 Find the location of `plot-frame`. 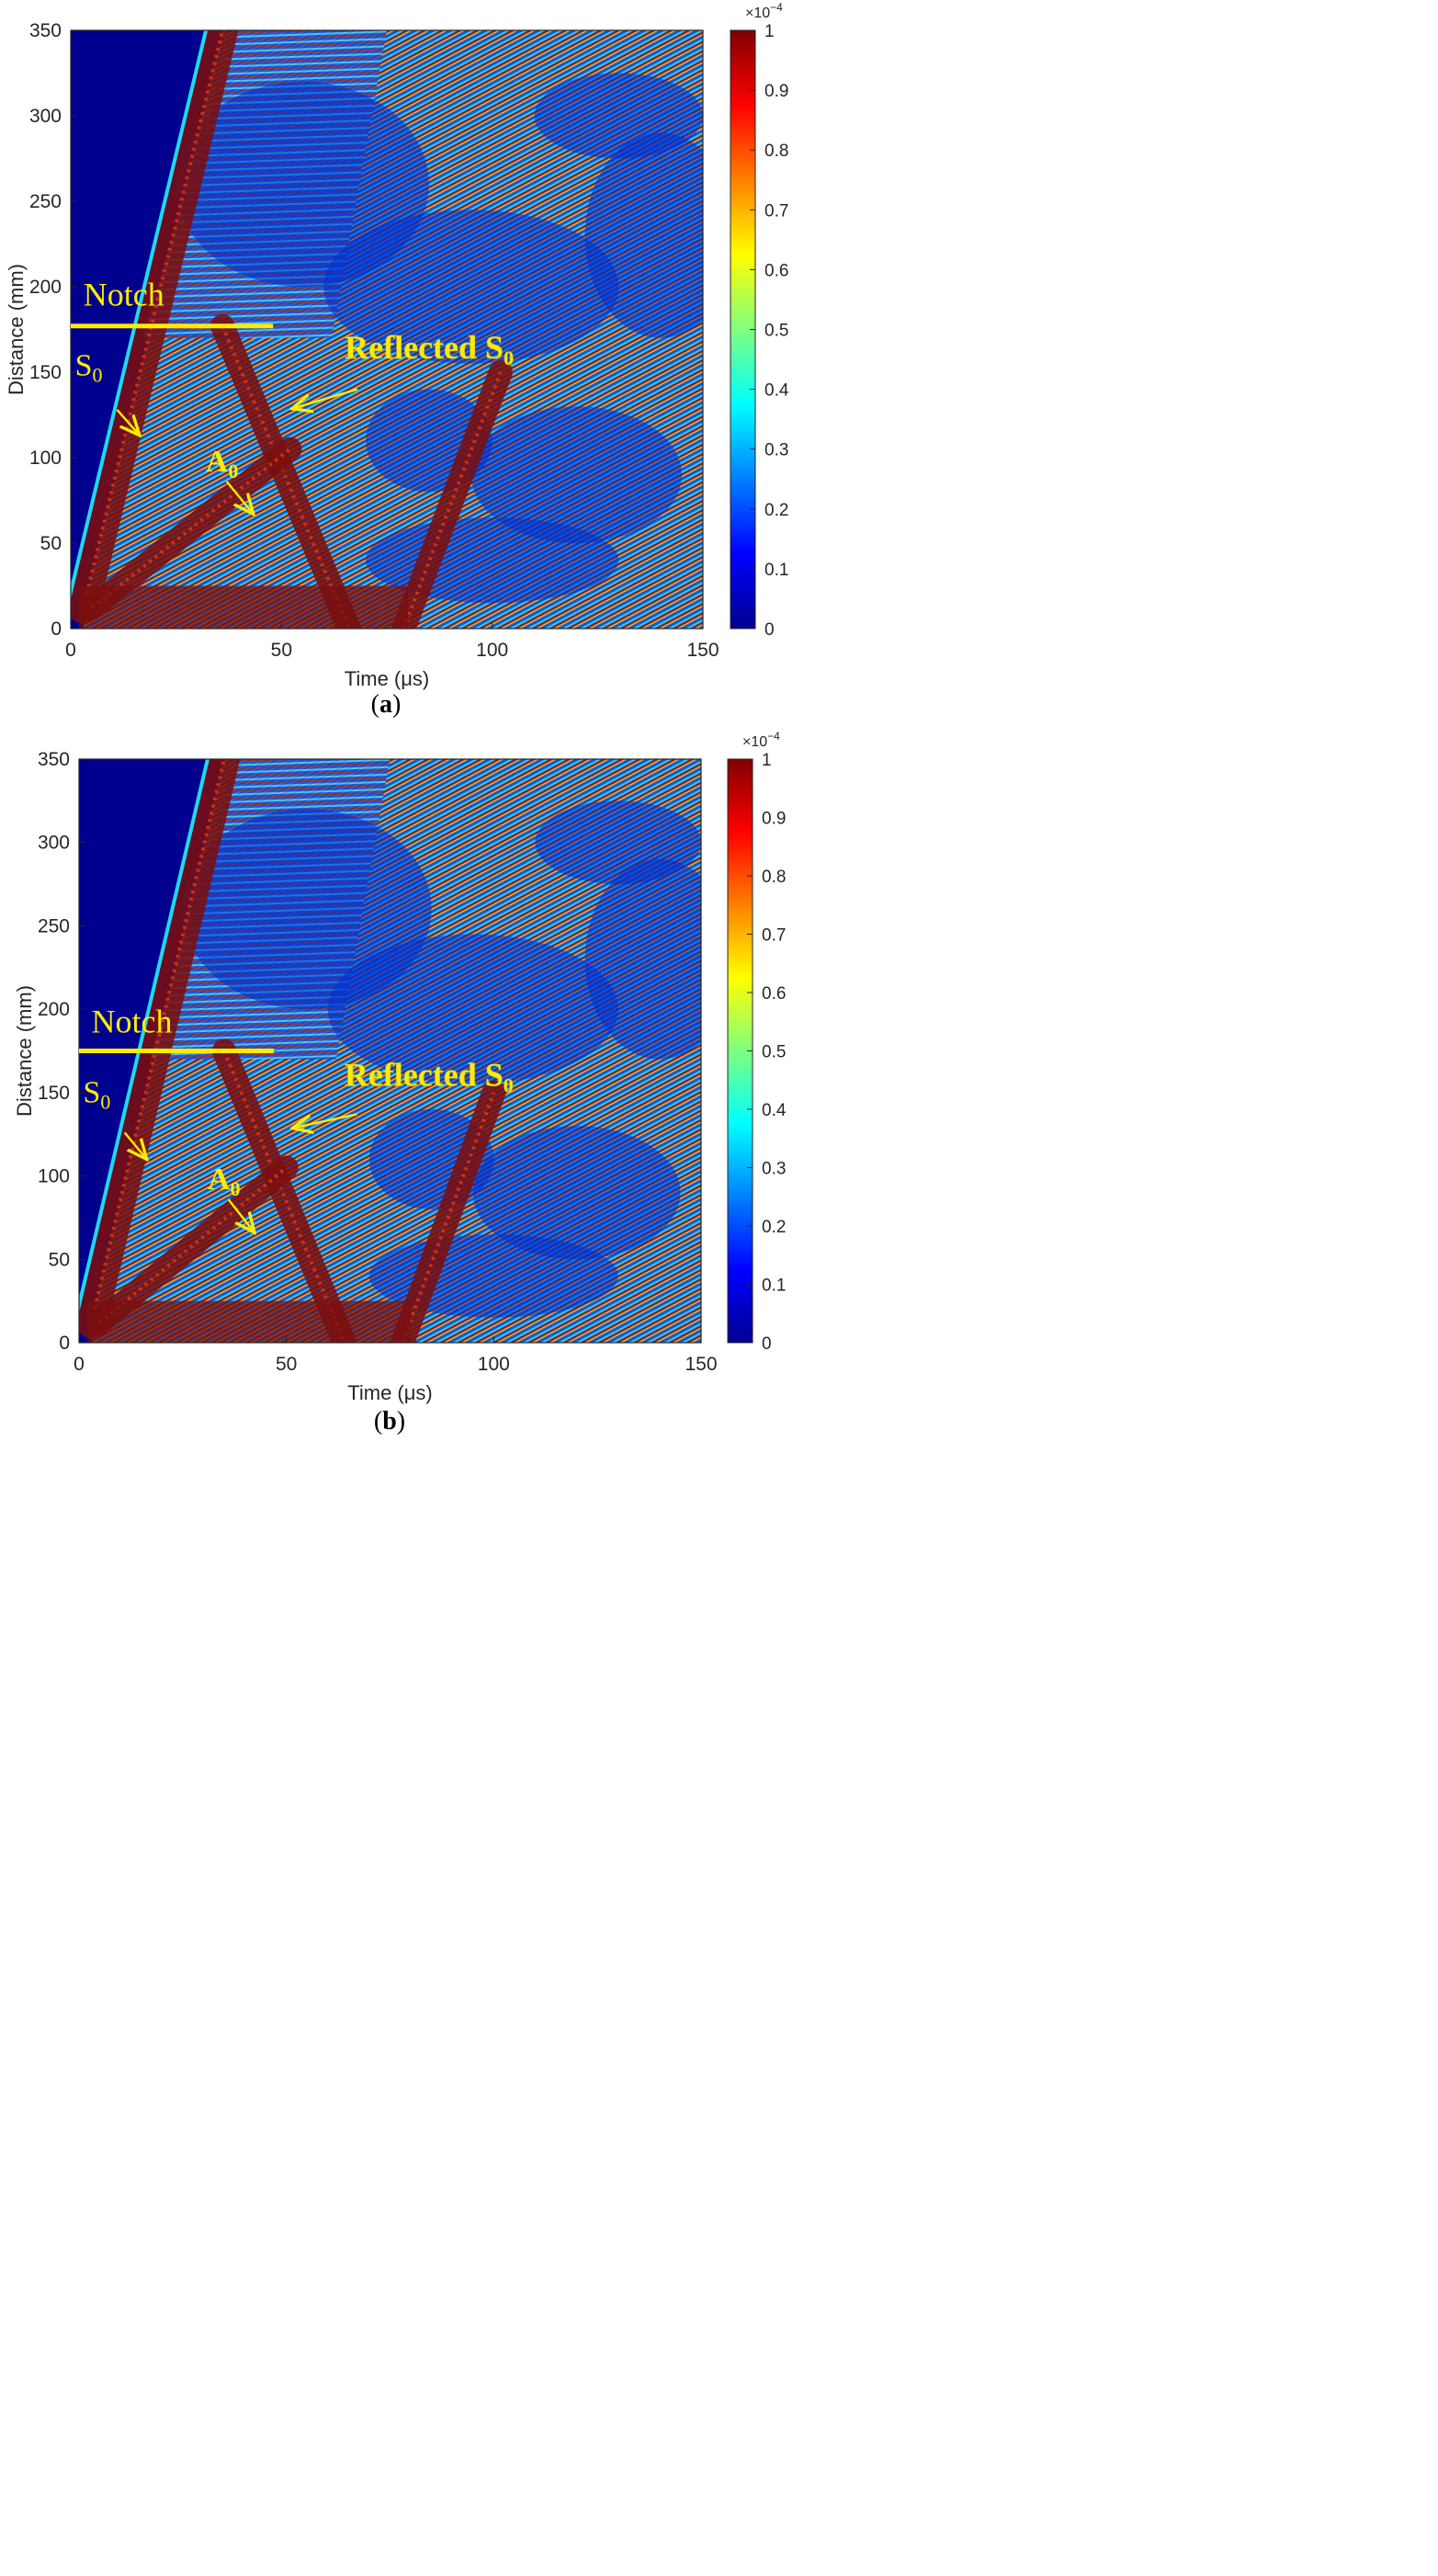

plot-frame is located at coordinates (387, 329).